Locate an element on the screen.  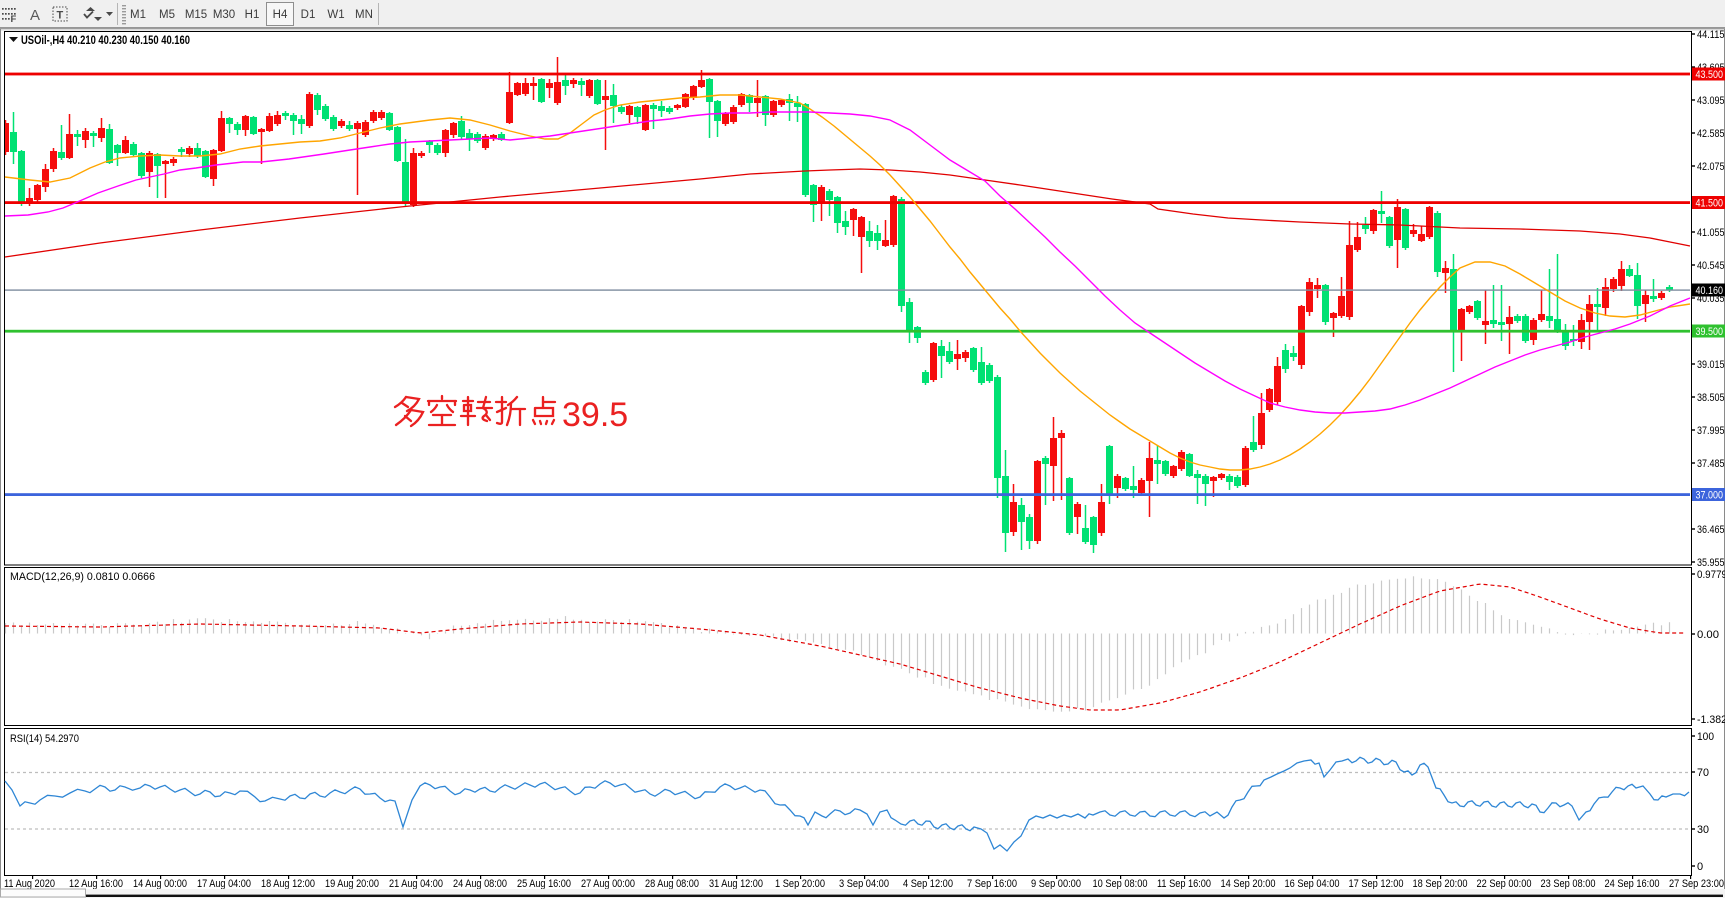
svg-text:USOil-,H4 40.210 40.230 40.15: USOil-,H4 40.210 40.230 40.150 40.160 is located at coordinates (105, 40).